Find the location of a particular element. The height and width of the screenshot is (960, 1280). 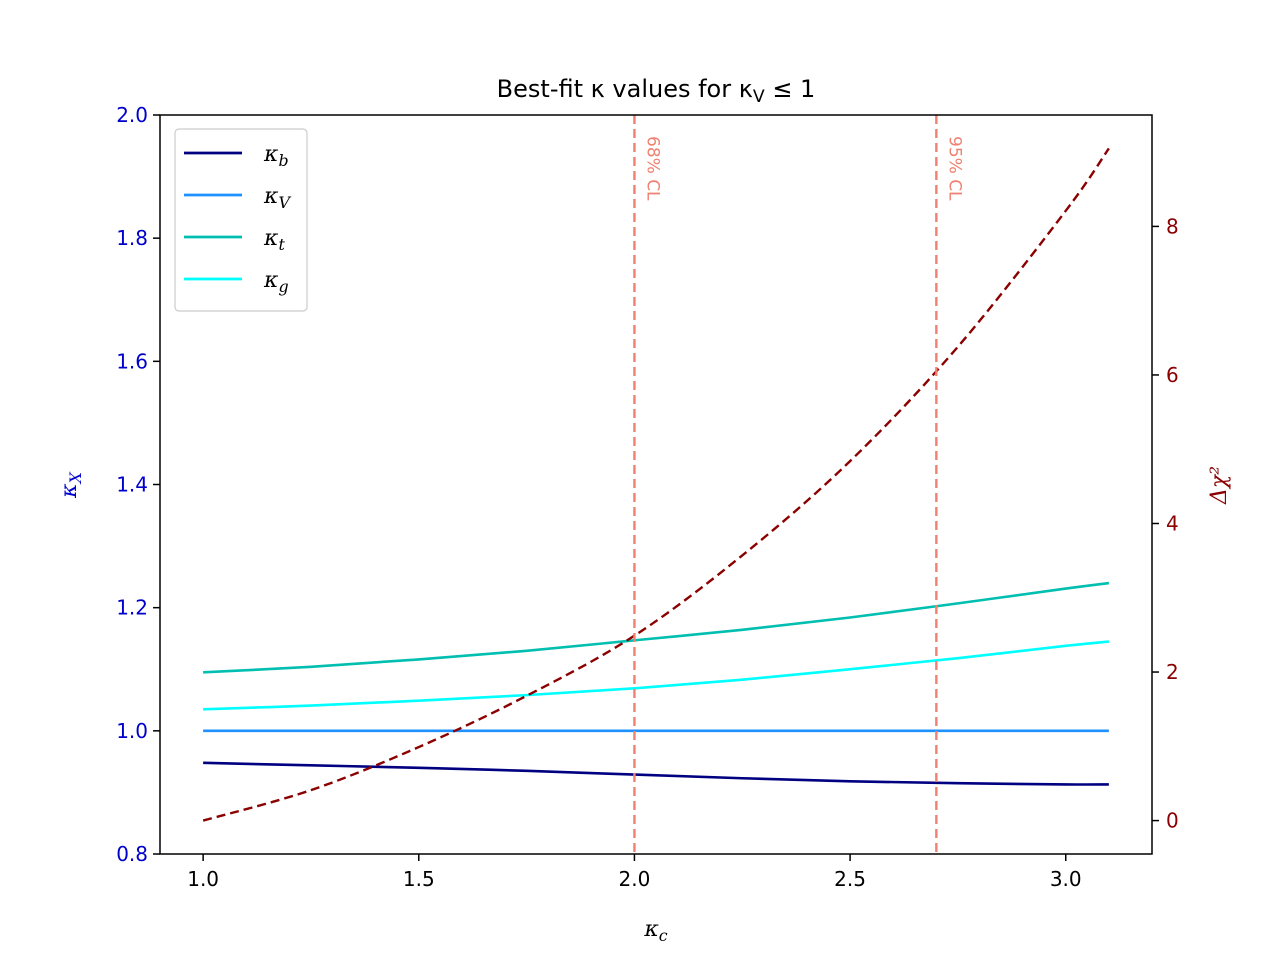

x-axis-label: κc​ is located at coordinates (655, 931).